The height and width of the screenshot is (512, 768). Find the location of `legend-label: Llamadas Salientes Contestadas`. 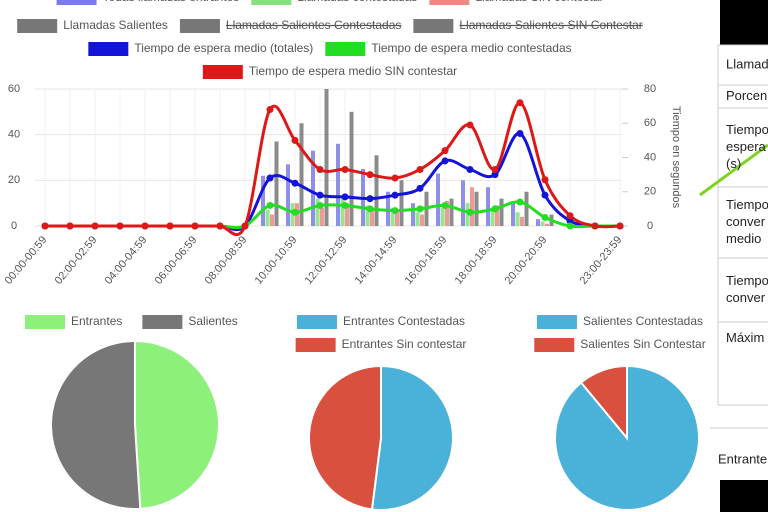

legend-label: Llamadas Salientes Contestadas is located at coordinates (313, 25).